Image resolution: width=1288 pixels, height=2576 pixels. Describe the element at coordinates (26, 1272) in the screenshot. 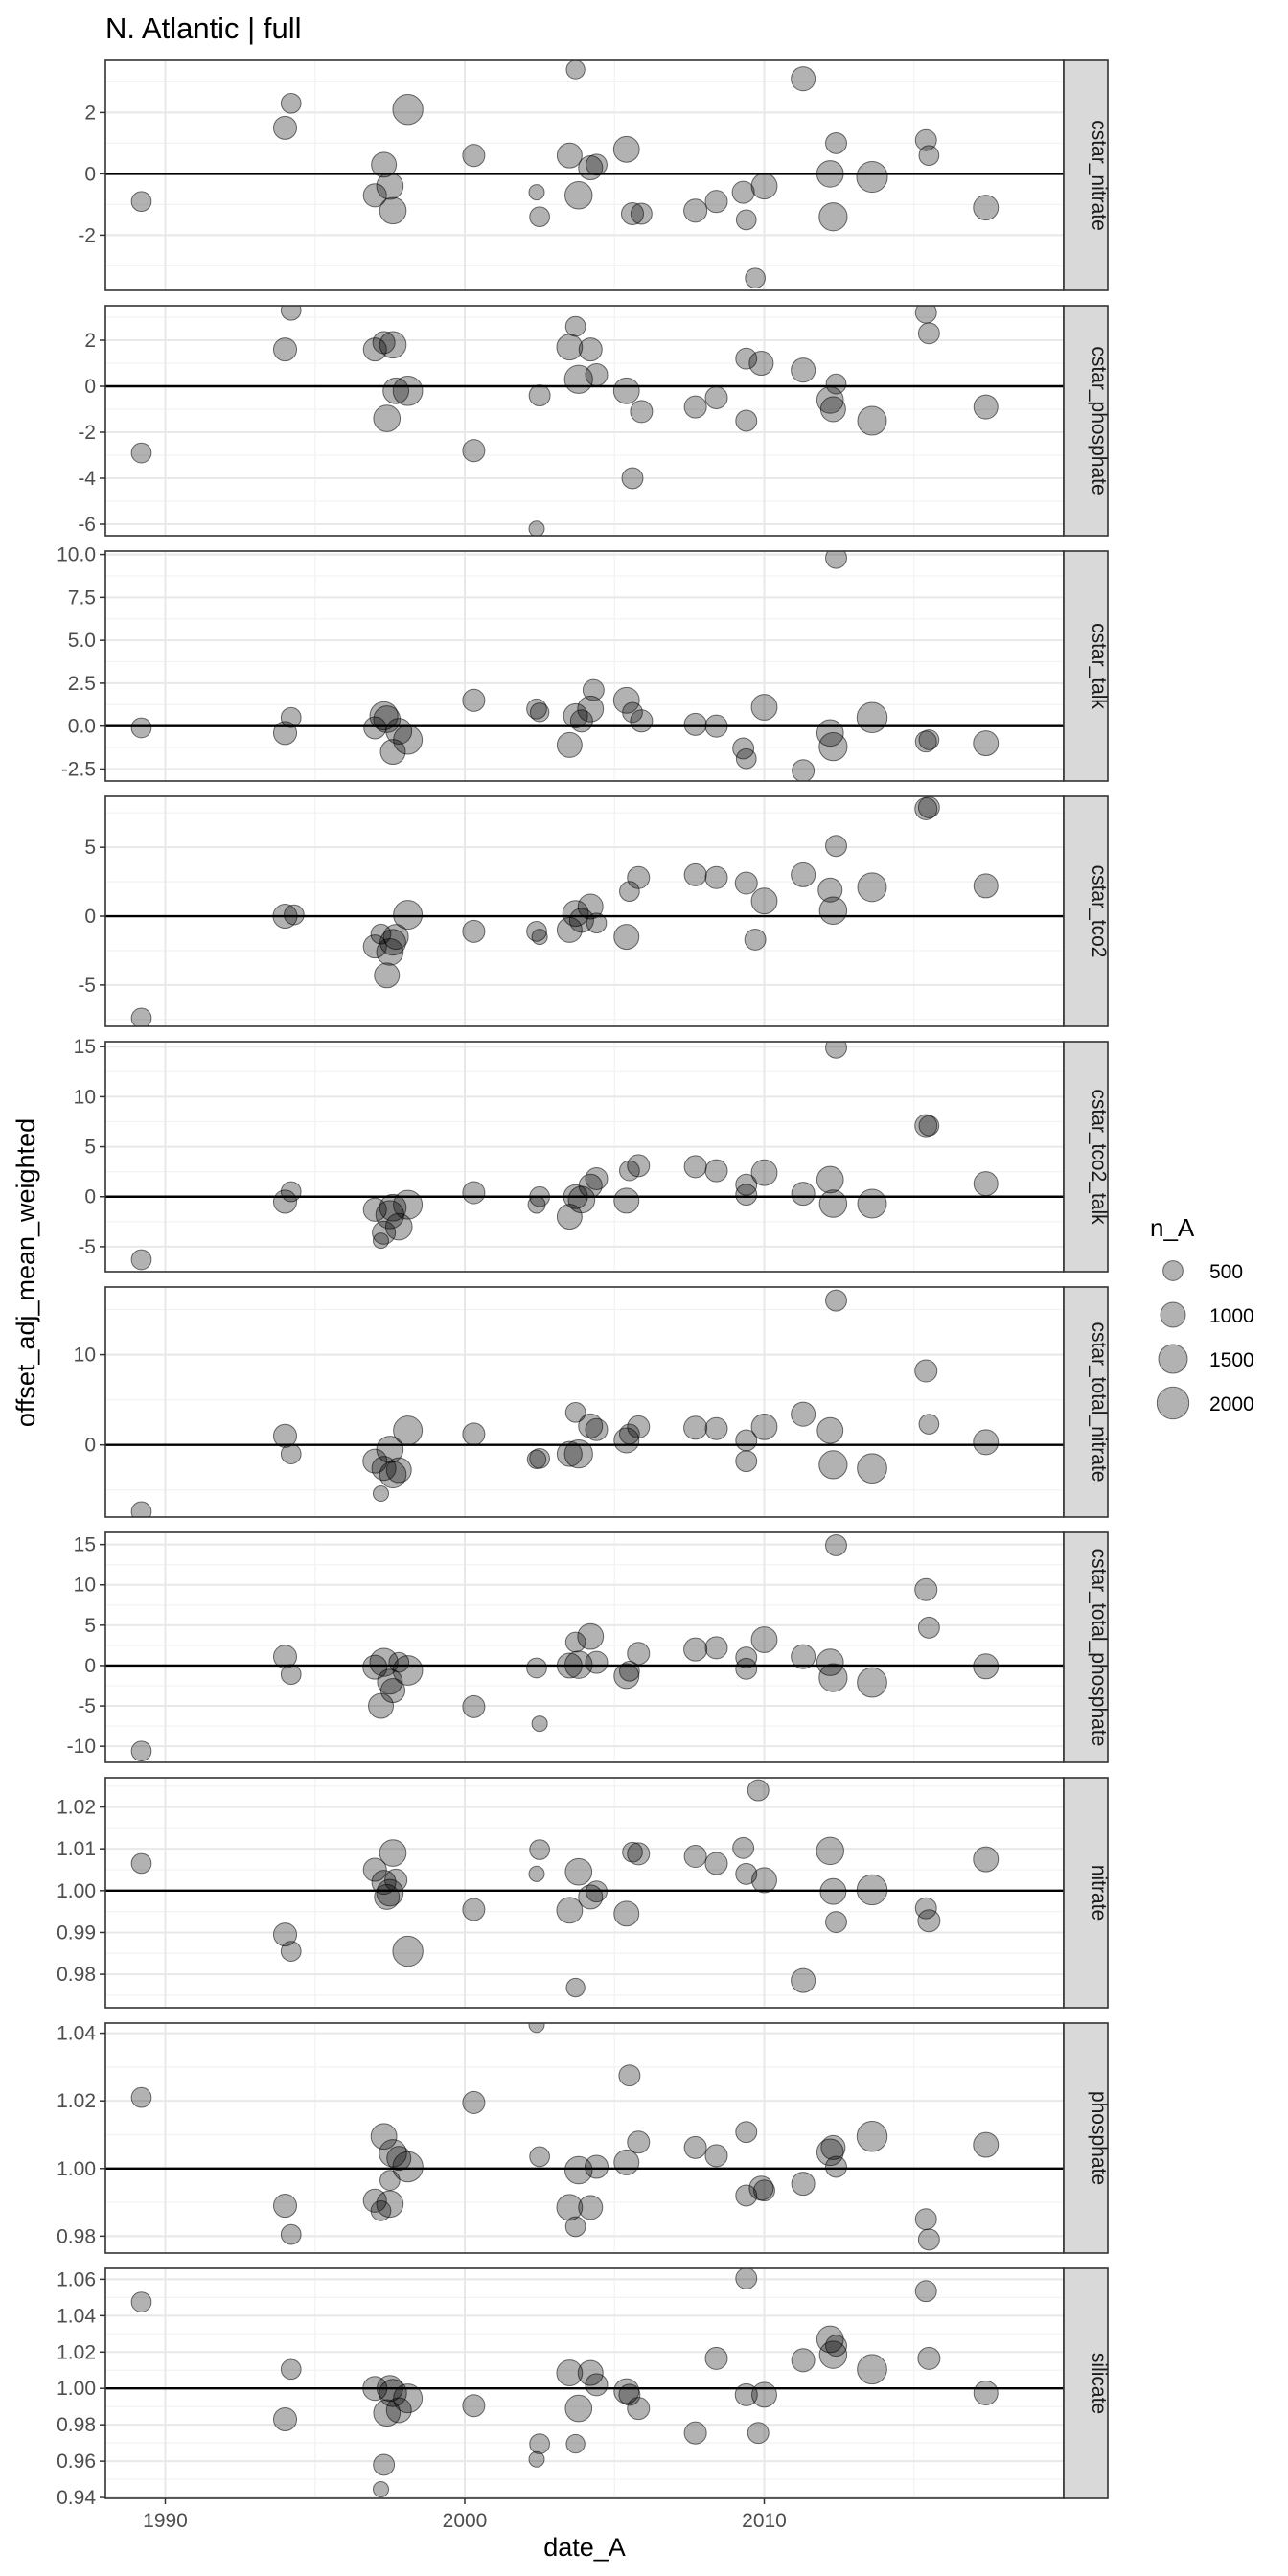

I see `y-axis-label: offset_adj_mean_weighted` at that location.